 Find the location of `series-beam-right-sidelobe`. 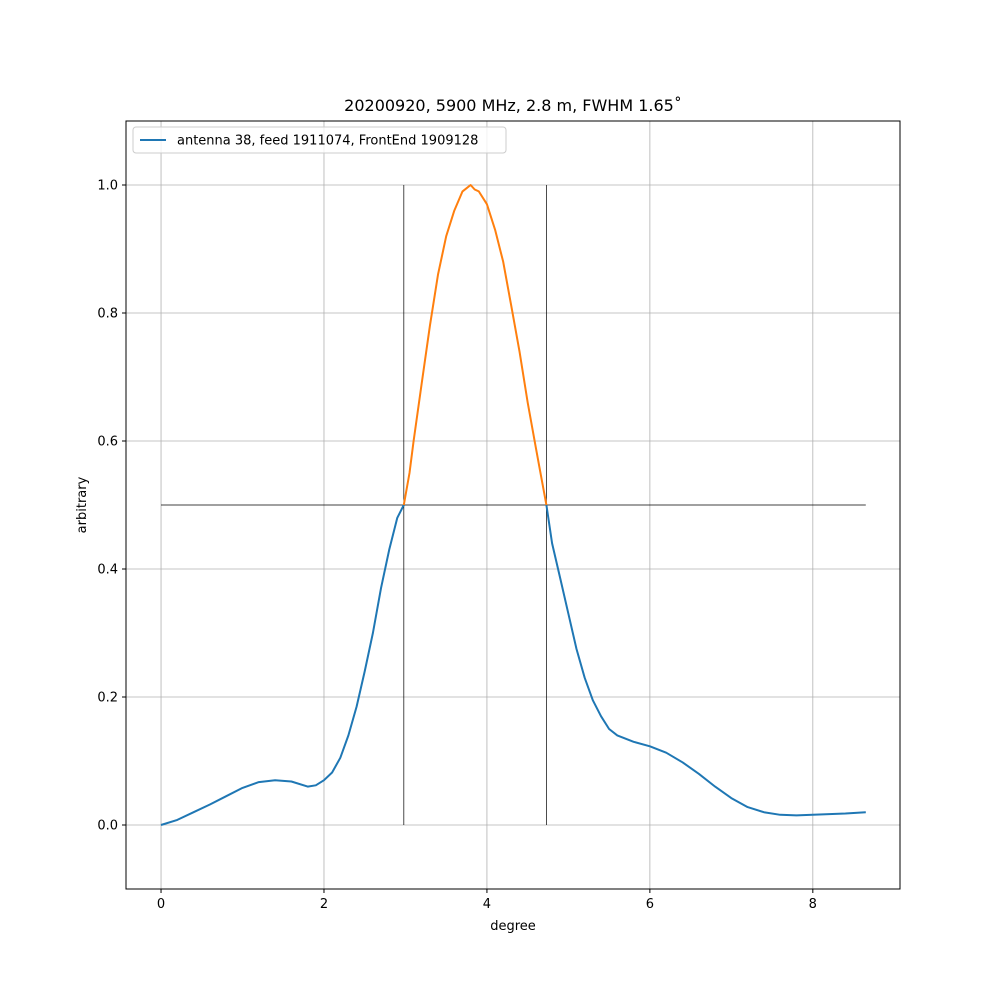

series-beam-right-sidelobe is located at coordinates (705, 660).